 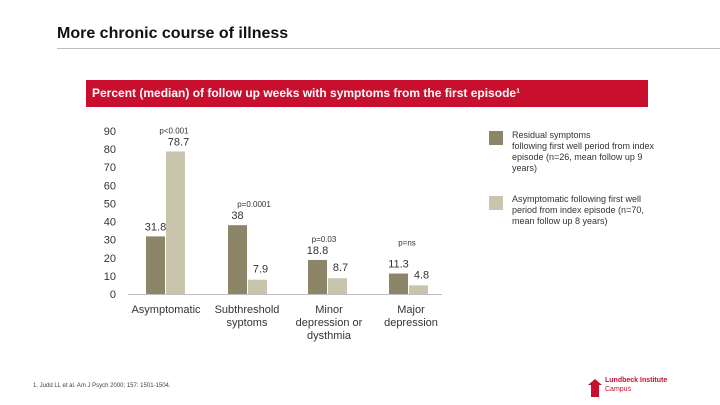 What do you see at coordinates (260, 270) in the screenshot?
I see `data-label-asymptomatic-1: 7.9` at bounding box center [260, 270].